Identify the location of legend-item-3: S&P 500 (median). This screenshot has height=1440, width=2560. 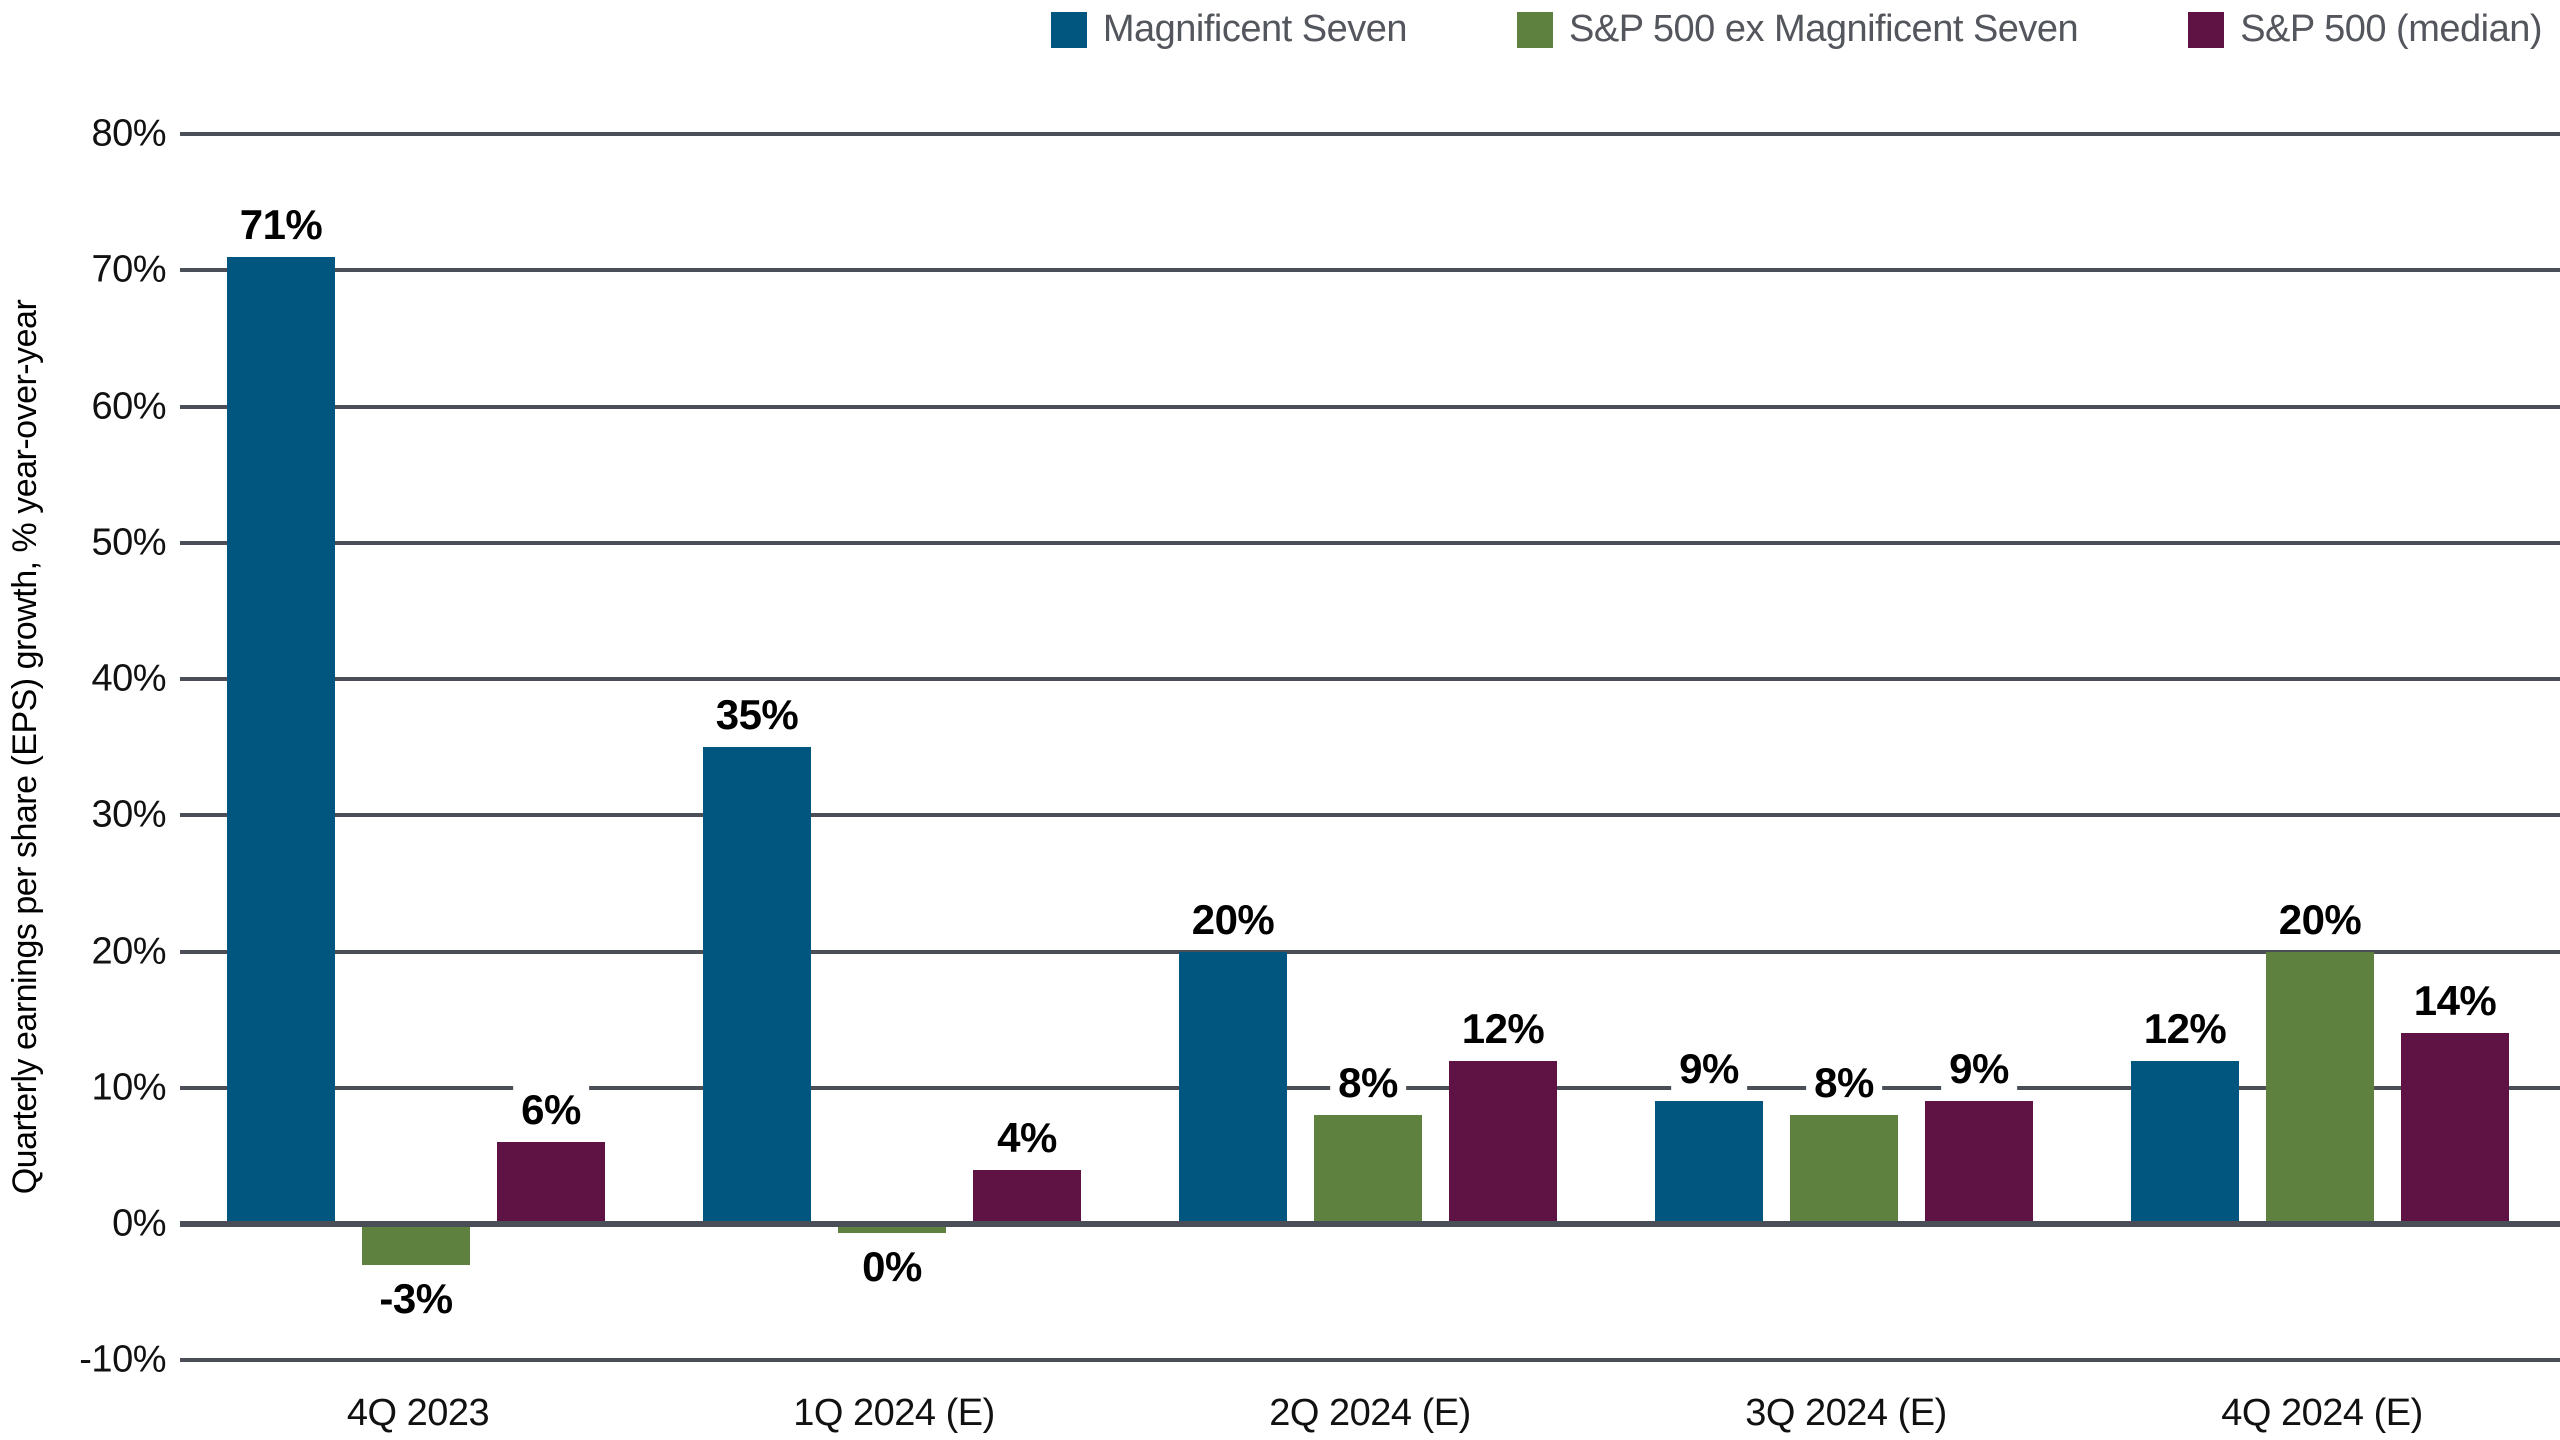
(2365, 29).